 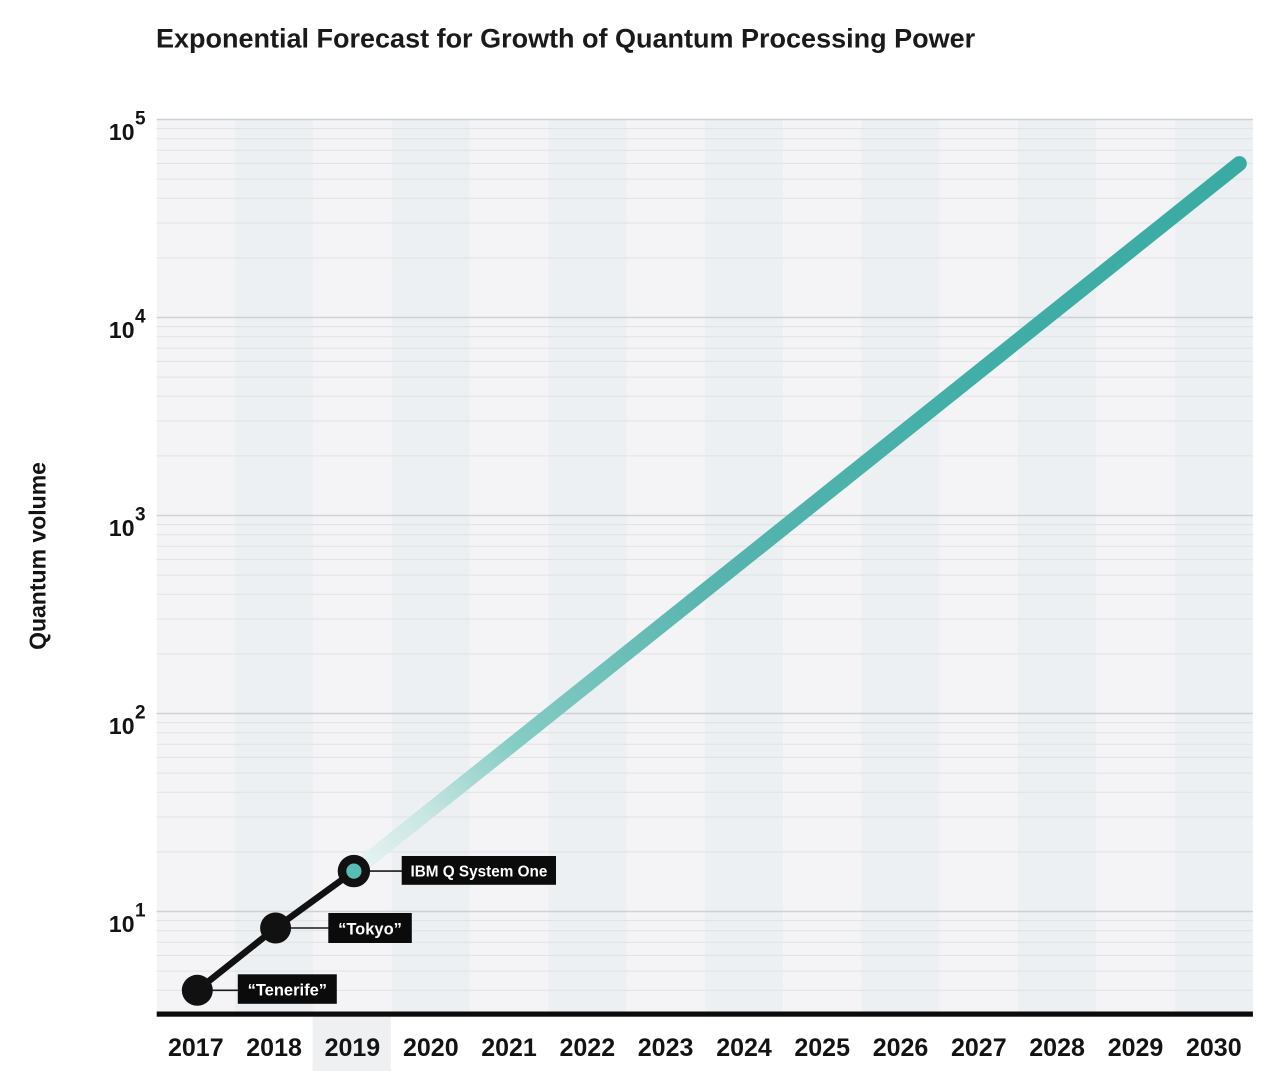 I want to click on svg-text: Quantum volume, so click(x=38, y=556).